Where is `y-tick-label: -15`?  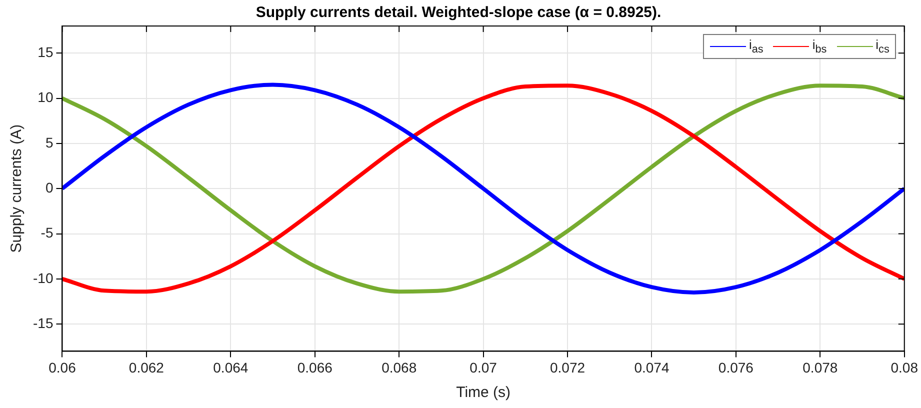
y-tick-label: -15 is located at coordinates (43, 322).